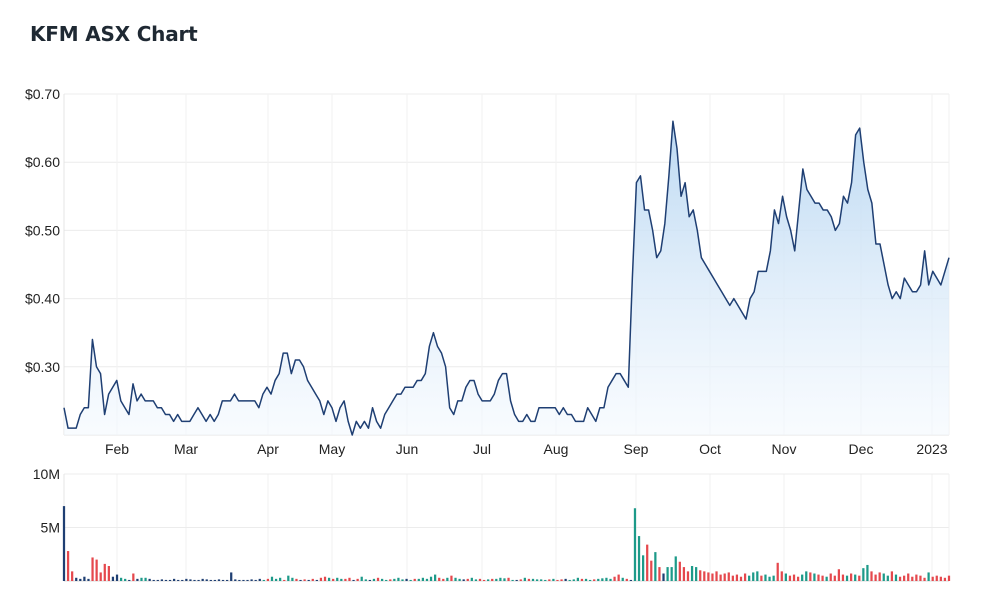 The width and height of the screenshot is (1000, 607). I want to click on month-tick-label: Sep, so click(636, 449).